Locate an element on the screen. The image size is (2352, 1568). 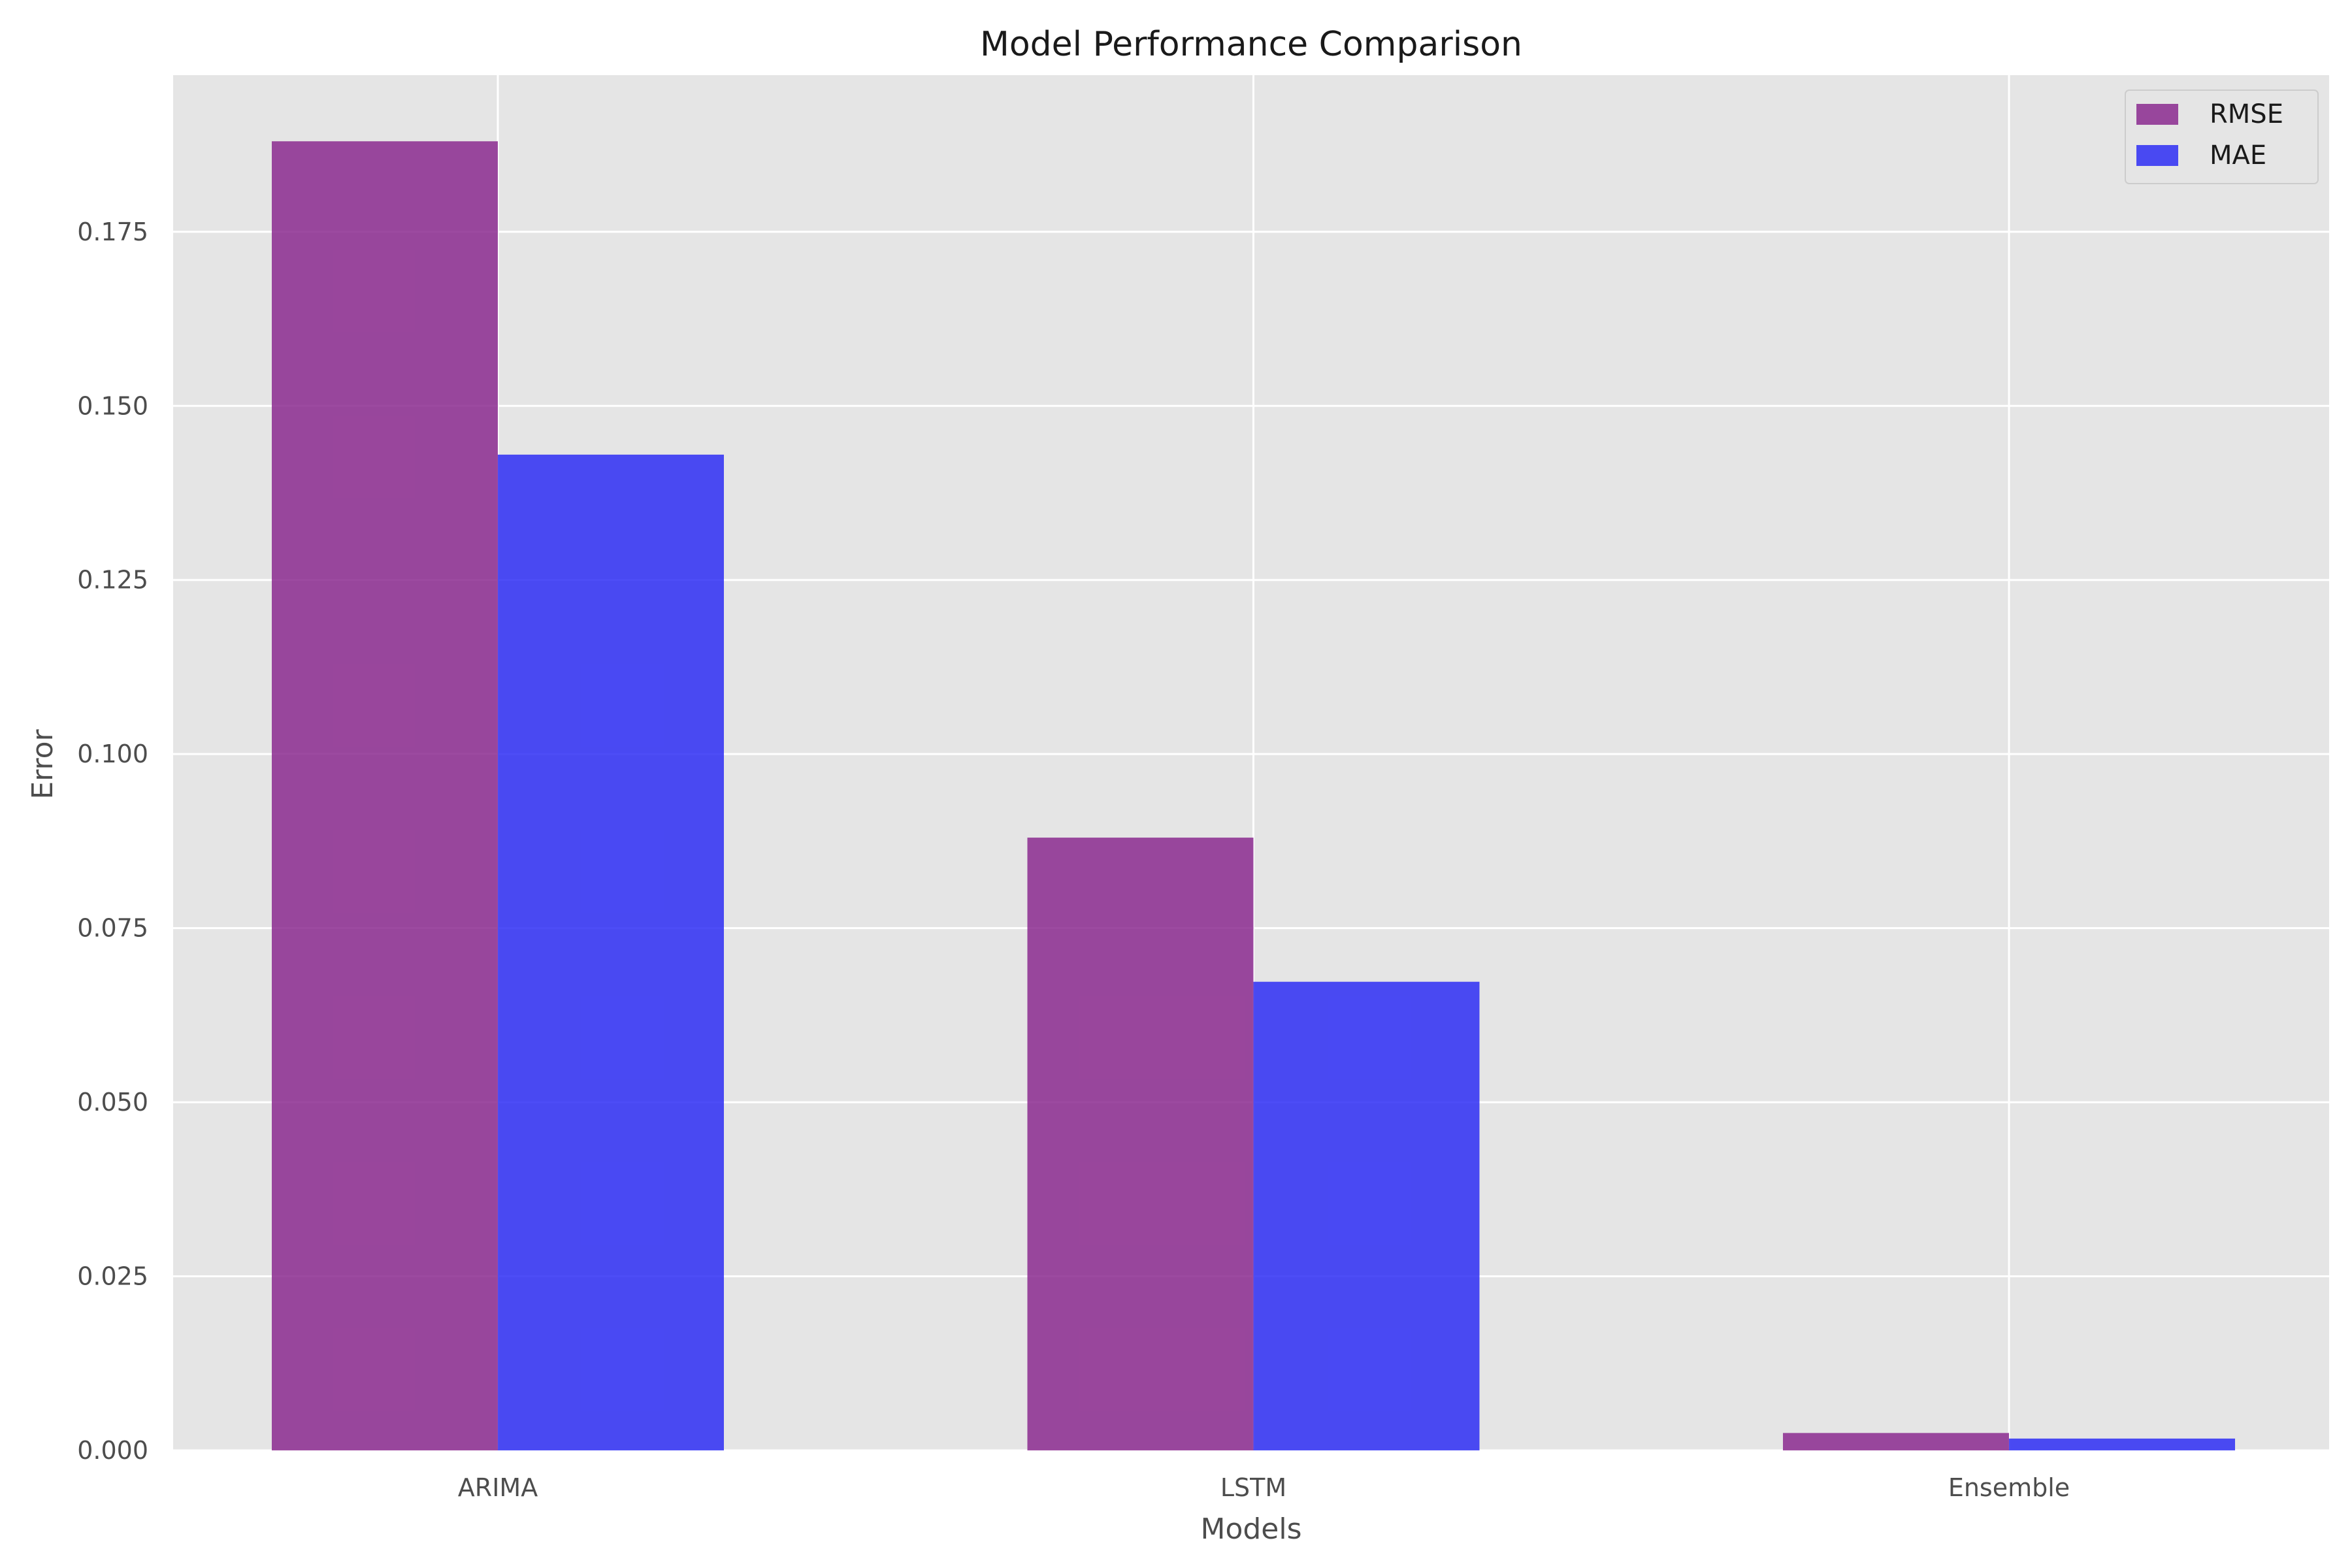
bar-mae-ensemble is located at coordinates (2122, 1444).